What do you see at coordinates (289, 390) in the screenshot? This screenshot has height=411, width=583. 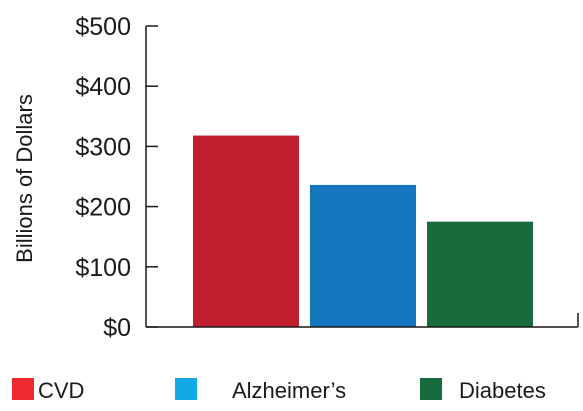 I see `legend-label-alzheimer-s: Alzheimer’s` at bounding box center [289, 390].